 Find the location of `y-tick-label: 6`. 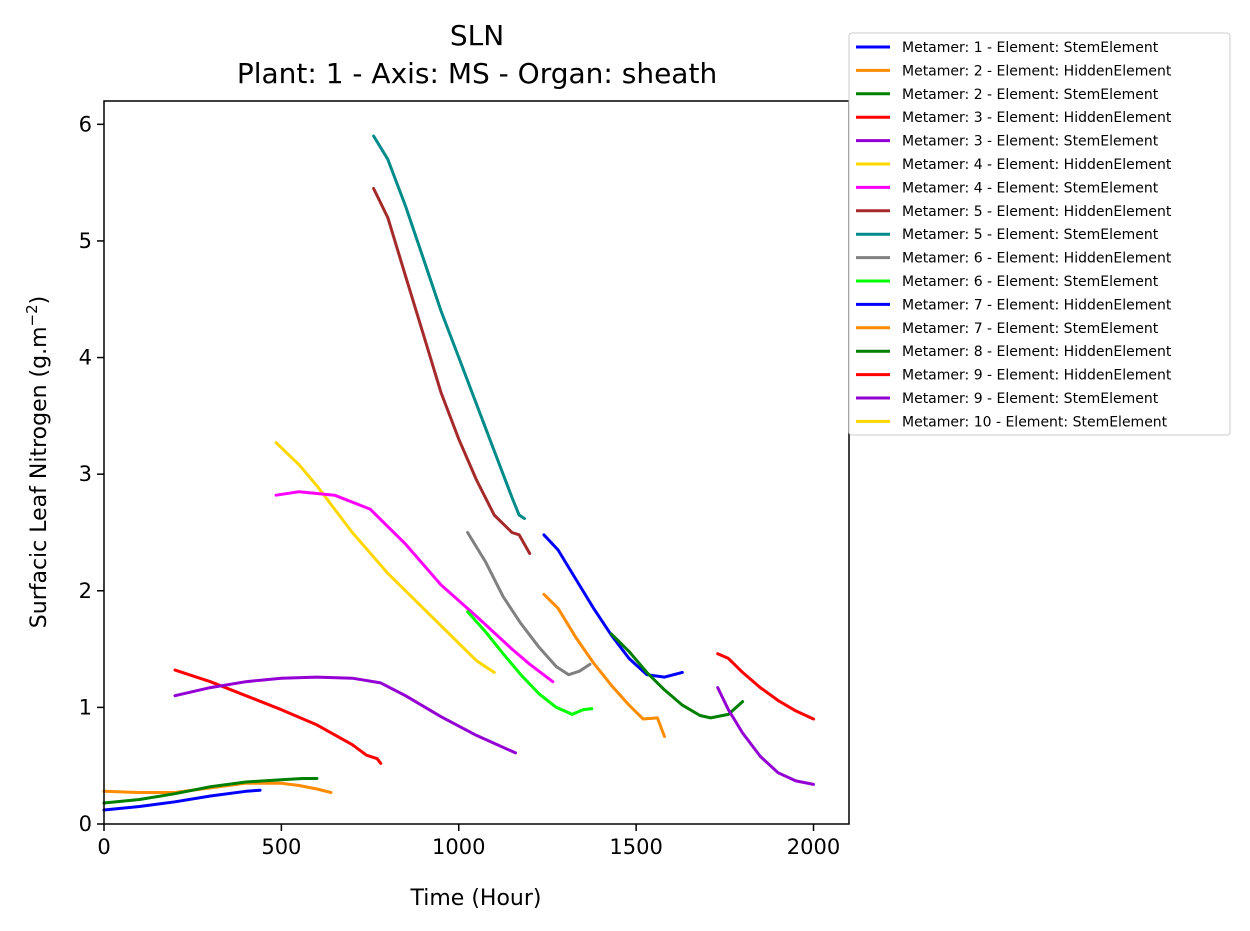

y-tick-label: 6 is located at coordinates (85, 124).